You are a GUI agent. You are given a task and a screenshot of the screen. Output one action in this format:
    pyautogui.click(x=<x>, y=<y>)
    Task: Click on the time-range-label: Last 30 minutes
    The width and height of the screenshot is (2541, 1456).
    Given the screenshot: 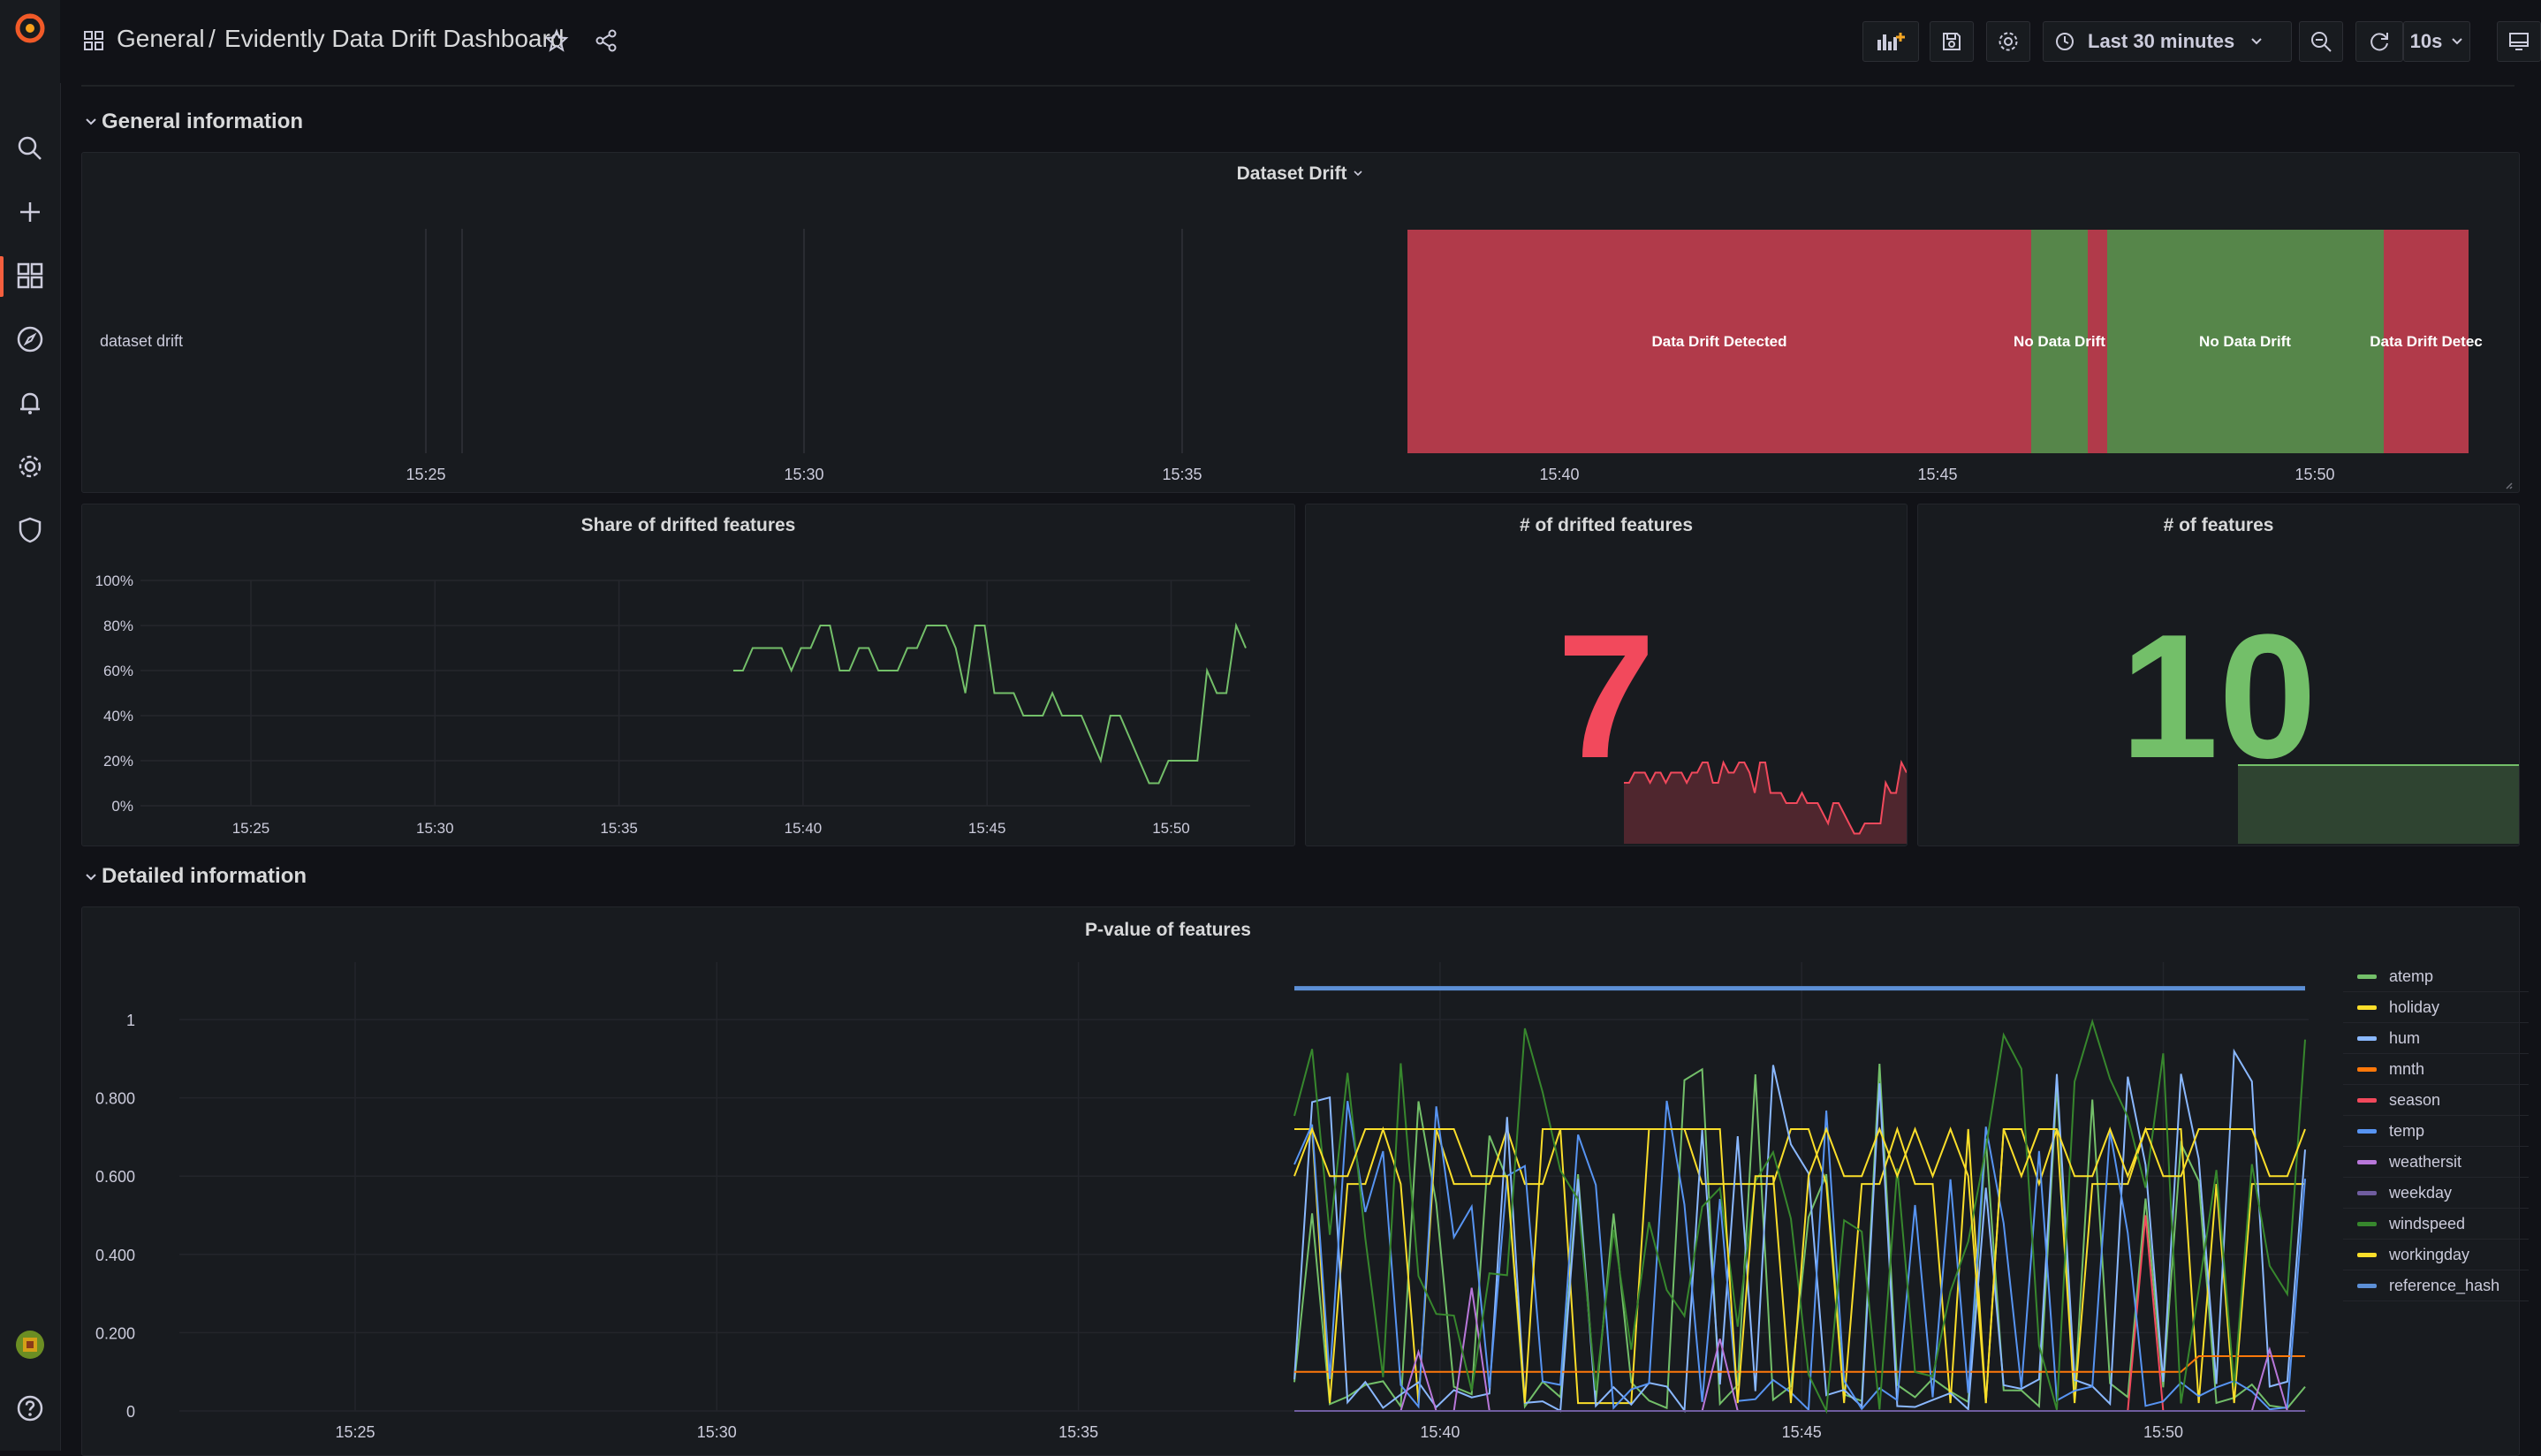 What is the action you would take?
    pyautogui.click(x=2162, y=41)
    